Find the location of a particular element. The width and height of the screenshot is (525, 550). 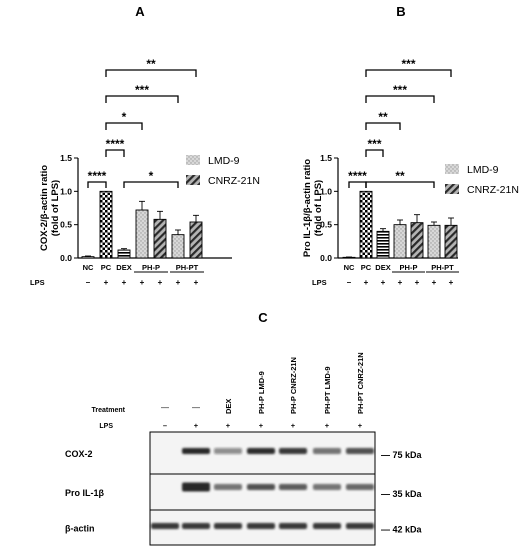

treatment-row-label: Treatment is located at coordinates (109, 410).